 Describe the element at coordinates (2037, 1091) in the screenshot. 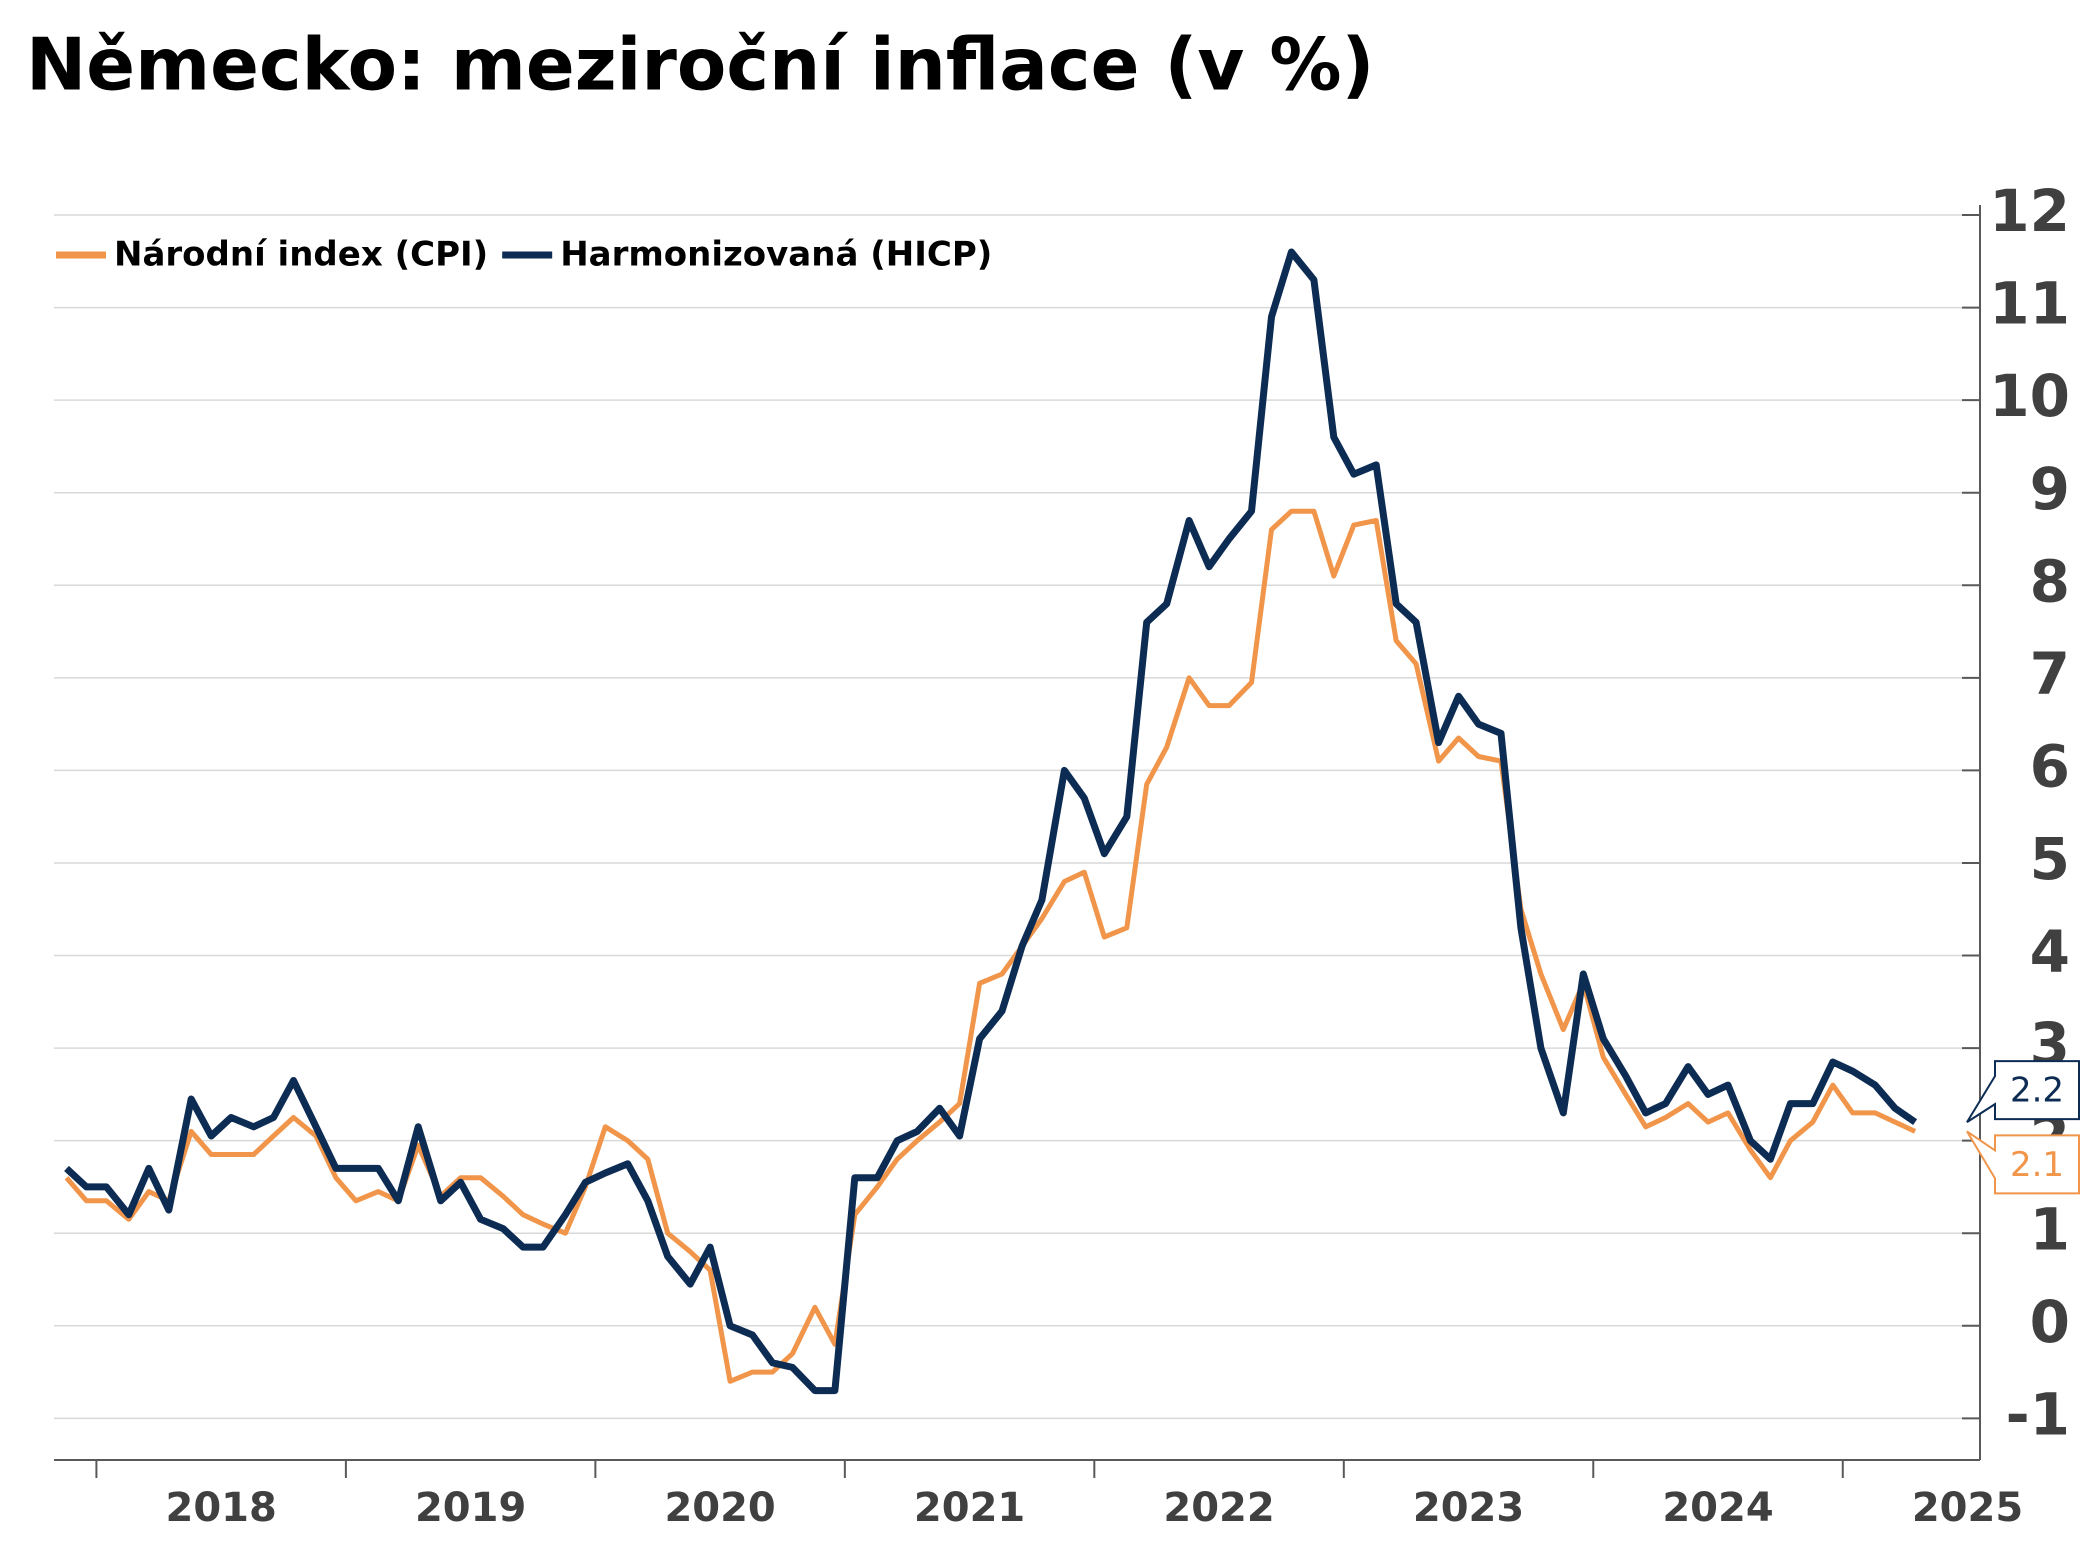

I see `end-label-text: 2.2` at that location.